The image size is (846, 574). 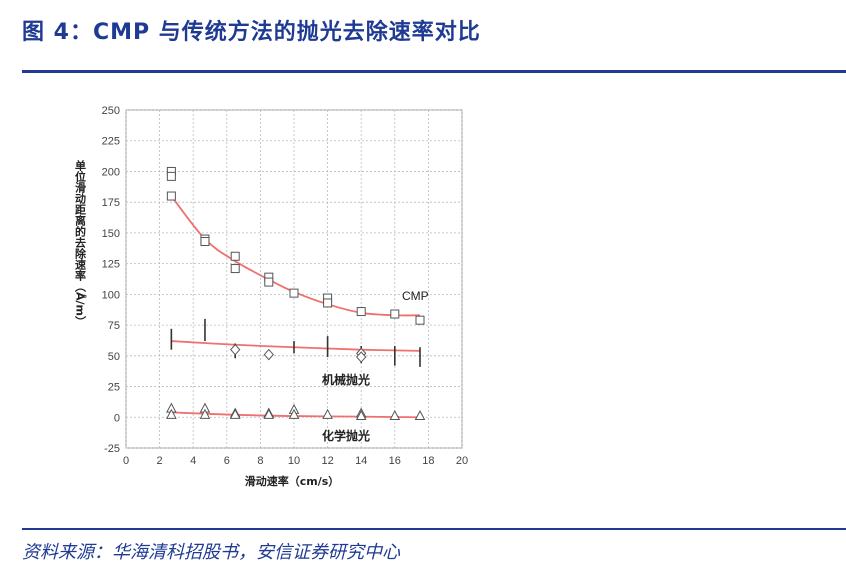 I want to click on y-tick-label: 175, so click(x=111, y=203).